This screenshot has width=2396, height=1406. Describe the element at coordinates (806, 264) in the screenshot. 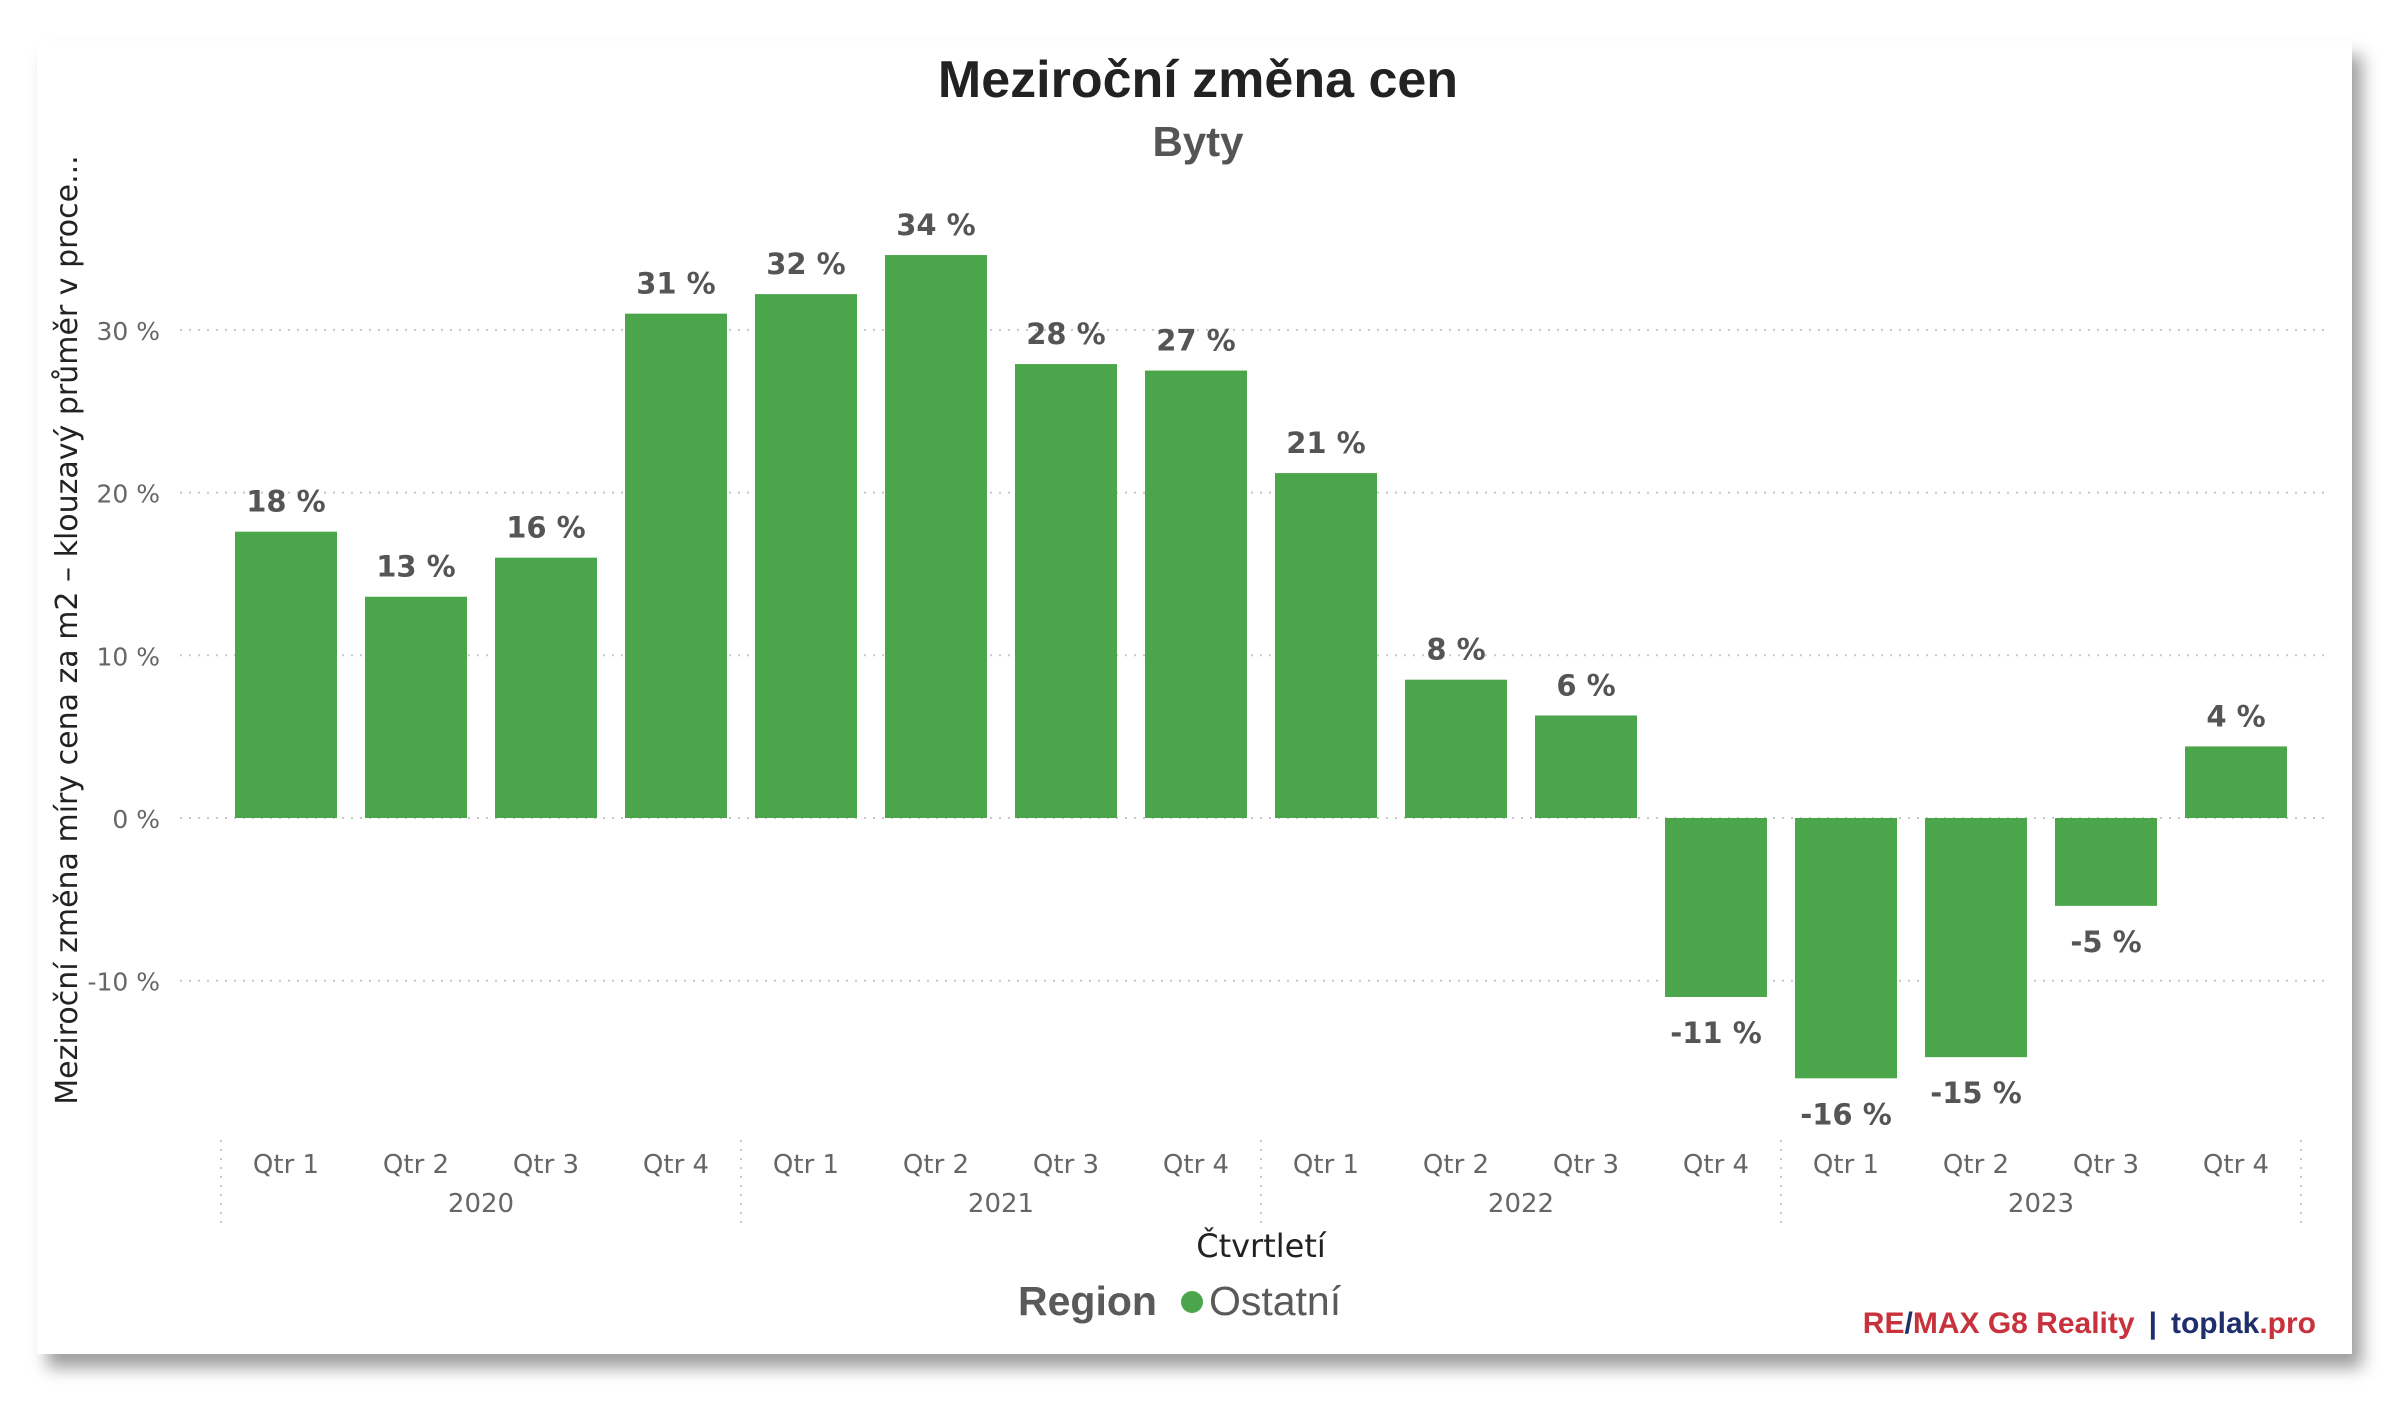

I see `data-label: 32 %` at that location.